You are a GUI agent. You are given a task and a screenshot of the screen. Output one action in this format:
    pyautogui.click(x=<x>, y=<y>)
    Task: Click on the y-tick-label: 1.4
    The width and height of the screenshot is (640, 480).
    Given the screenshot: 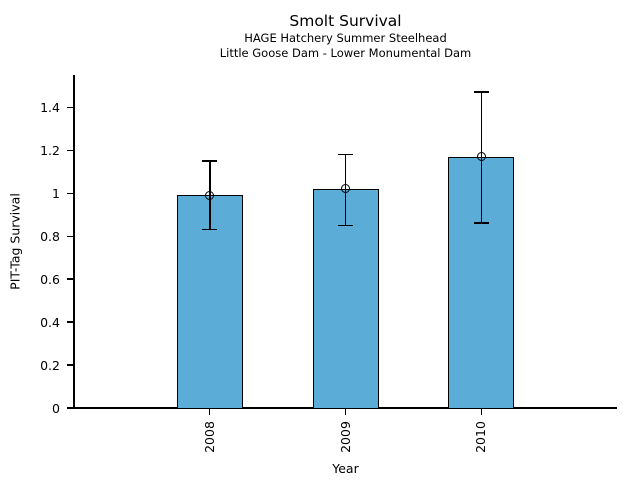 What is the action you would take?
    pyautogui.click(x=50, y=107)
    